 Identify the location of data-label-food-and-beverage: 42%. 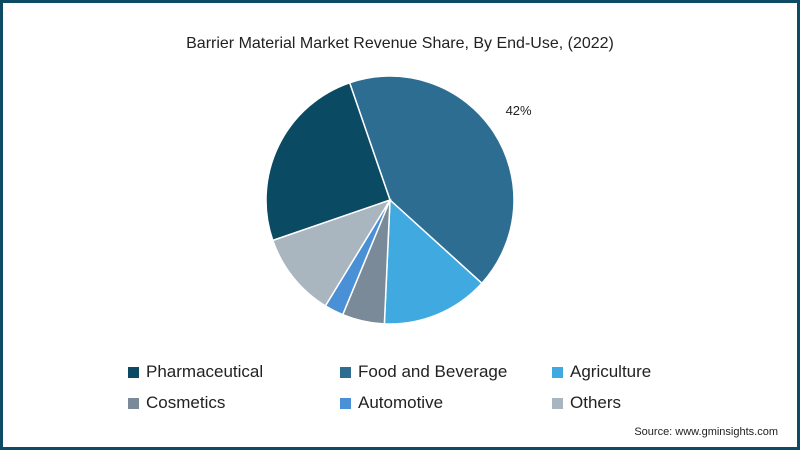
(519, 110).